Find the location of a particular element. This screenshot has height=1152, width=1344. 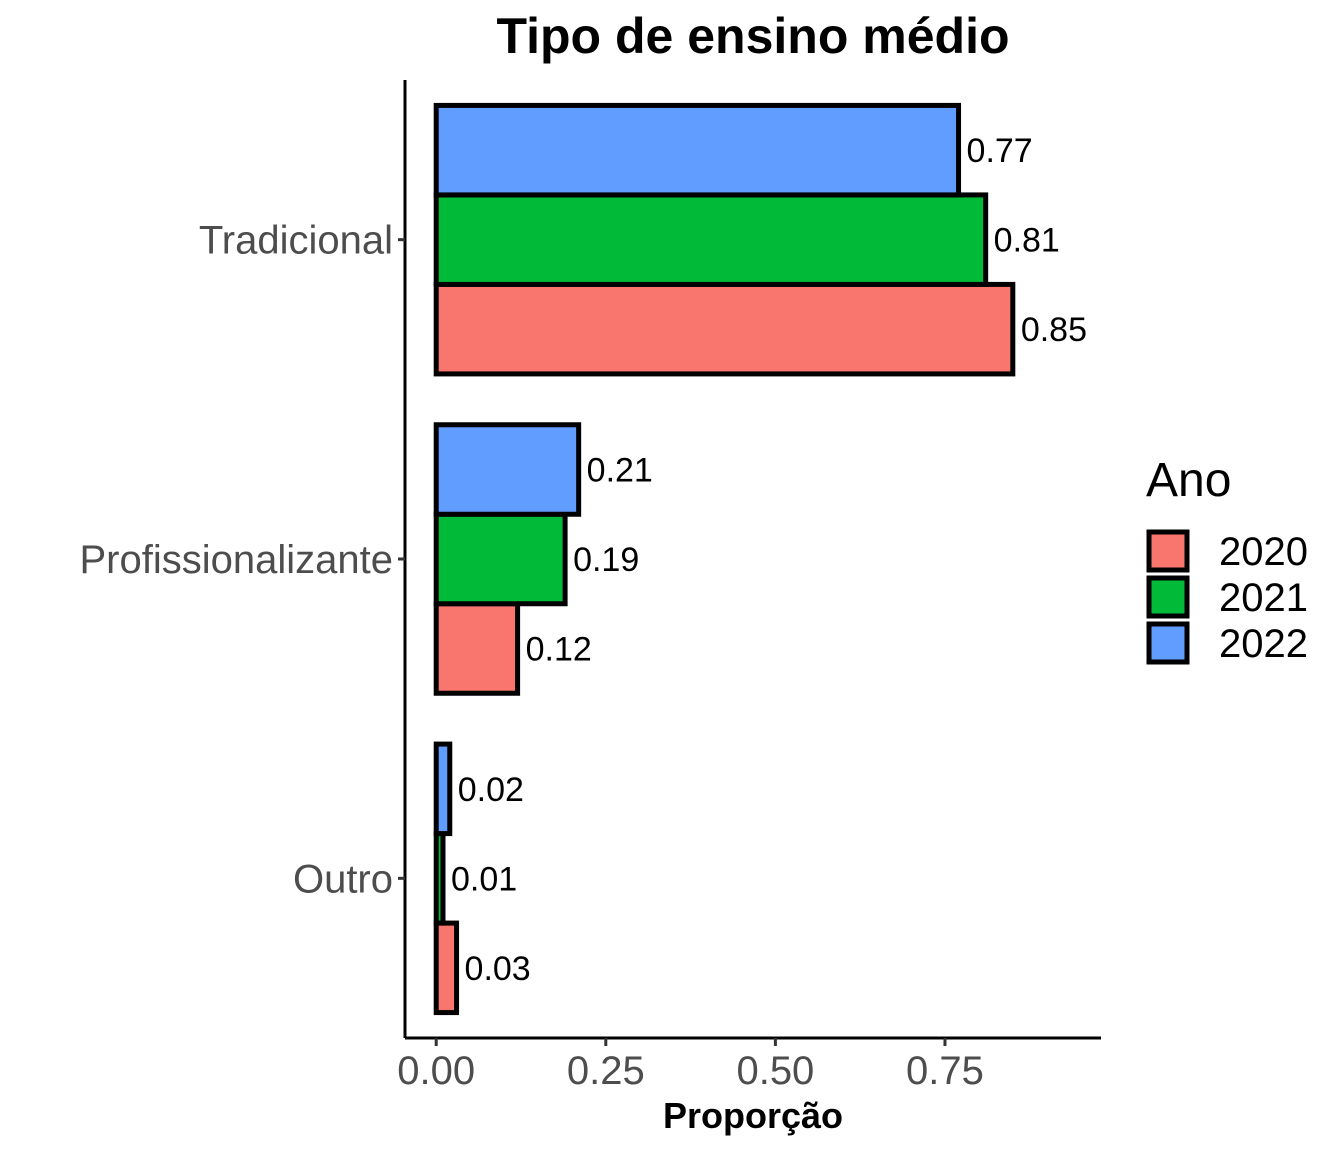

data-label: 0.12 is located at coordinates (559, 650).